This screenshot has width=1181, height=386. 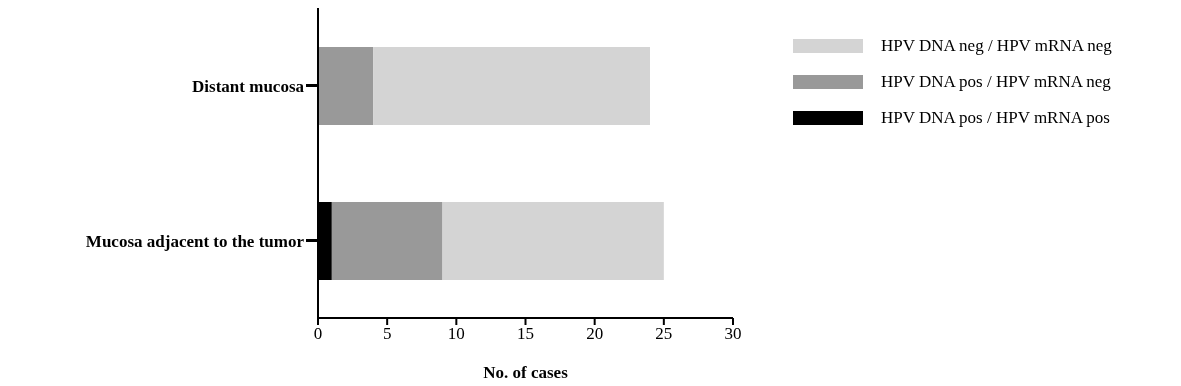 What do you see at coordinates (733, 334) in the screenshot?
I see `x-tick-label: 30` at bounding box center [733, 334].